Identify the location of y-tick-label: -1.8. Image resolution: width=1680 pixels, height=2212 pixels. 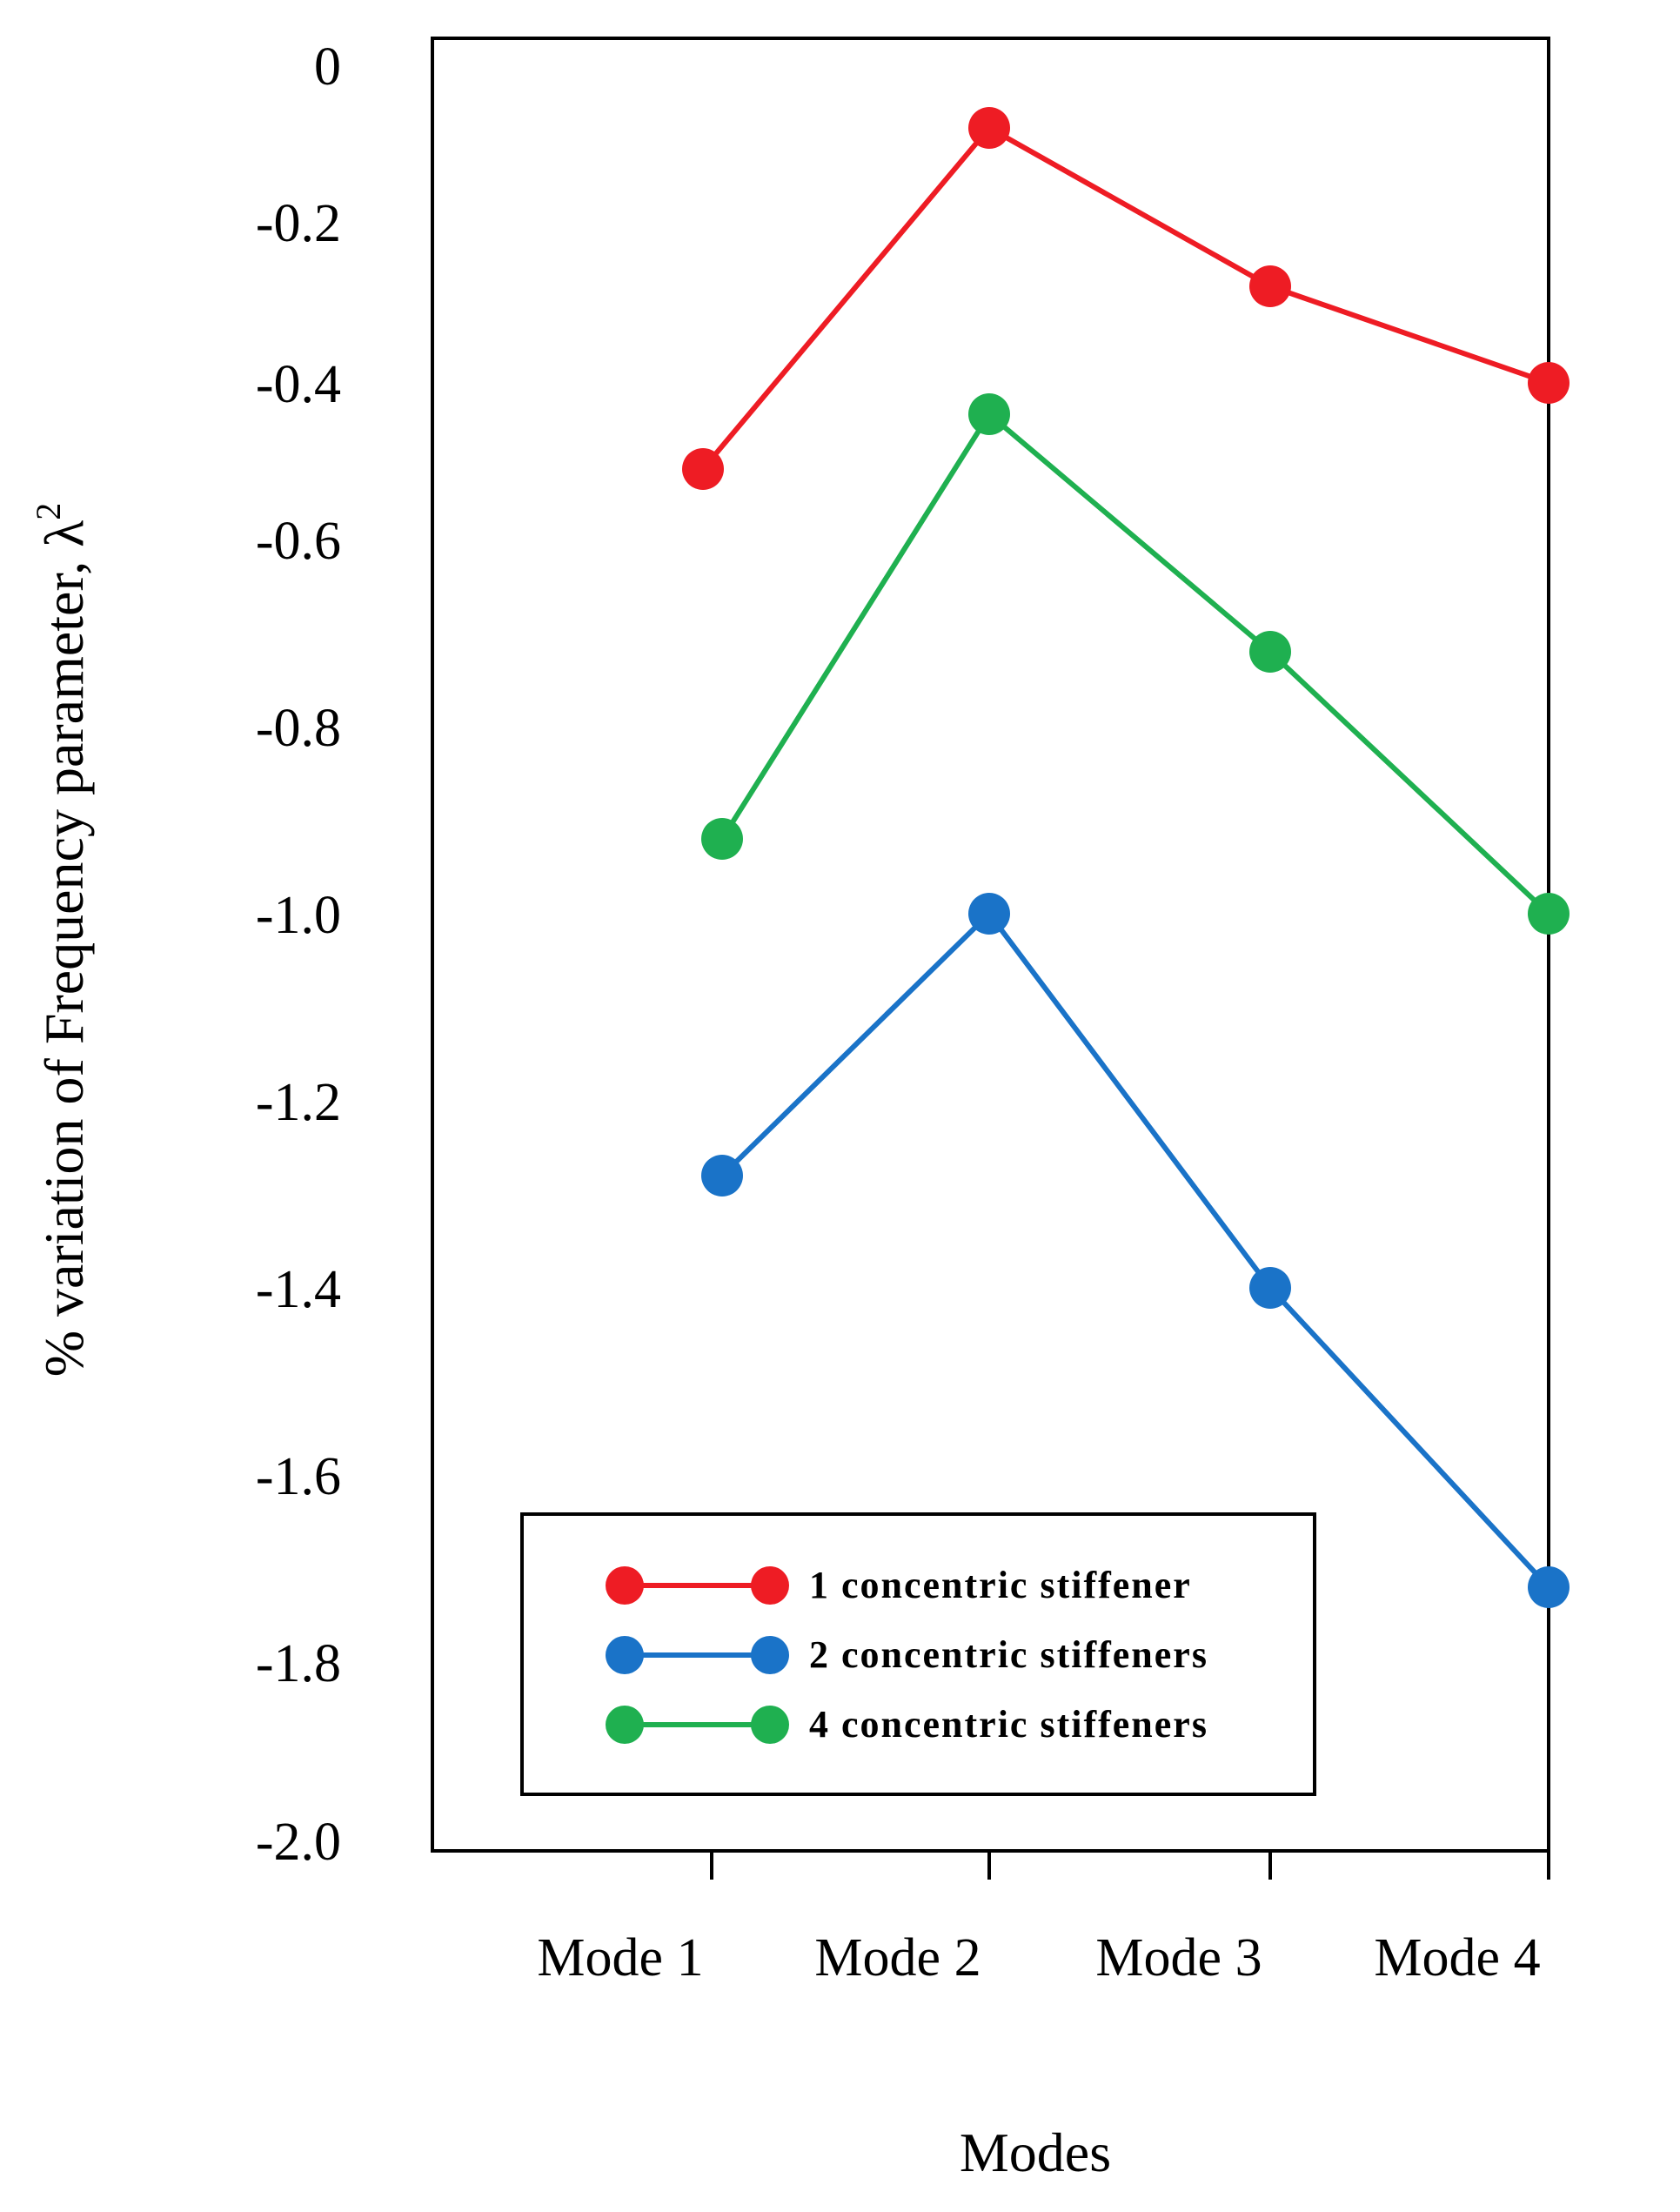
(298, 1663).